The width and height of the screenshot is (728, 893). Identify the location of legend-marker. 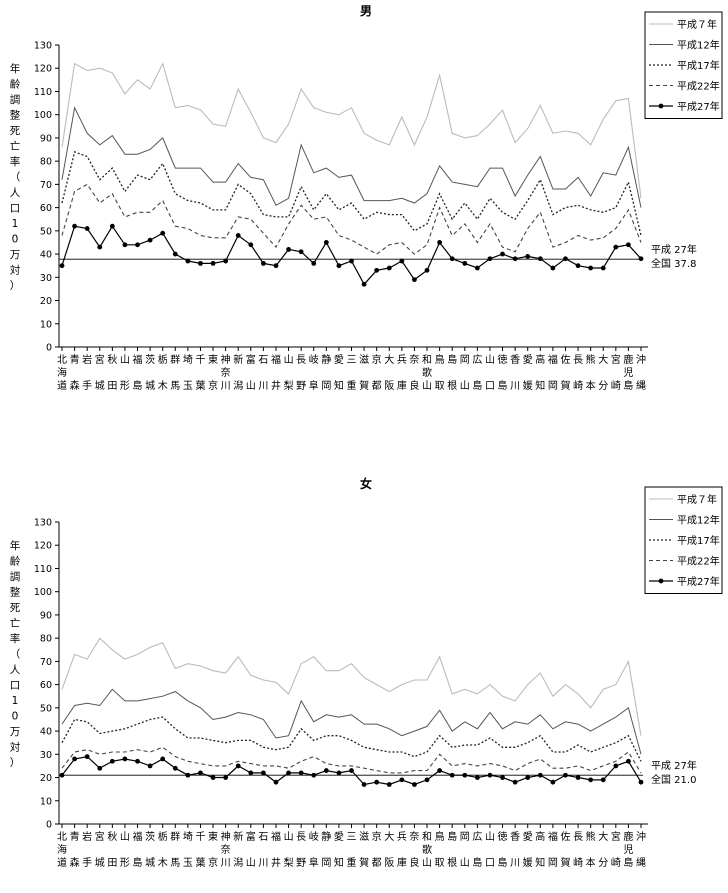
(661, 106).